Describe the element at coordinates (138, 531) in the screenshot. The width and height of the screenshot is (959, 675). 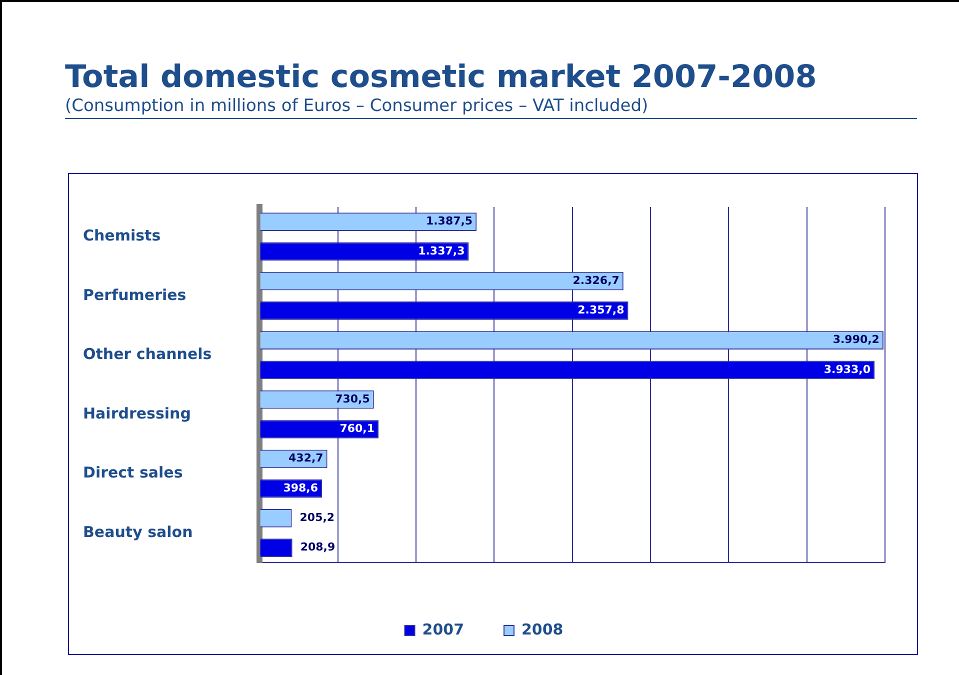
I see `y-tick-label: Beauty salon` at that location.